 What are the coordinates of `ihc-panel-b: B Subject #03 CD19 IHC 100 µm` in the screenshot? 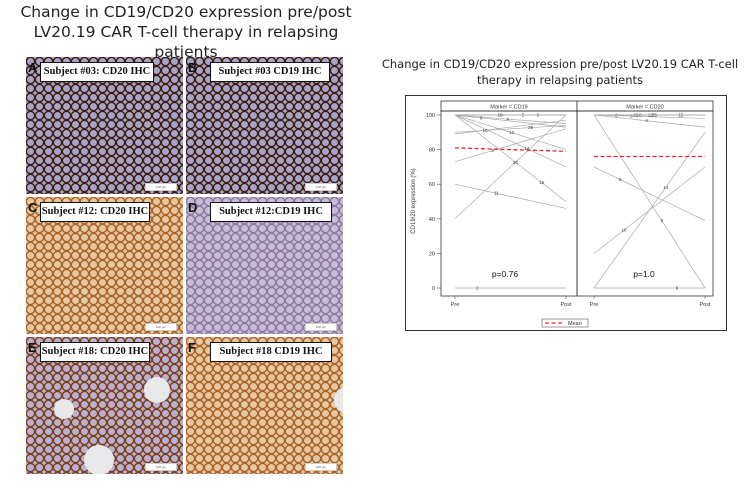 It's located at (264, 125).